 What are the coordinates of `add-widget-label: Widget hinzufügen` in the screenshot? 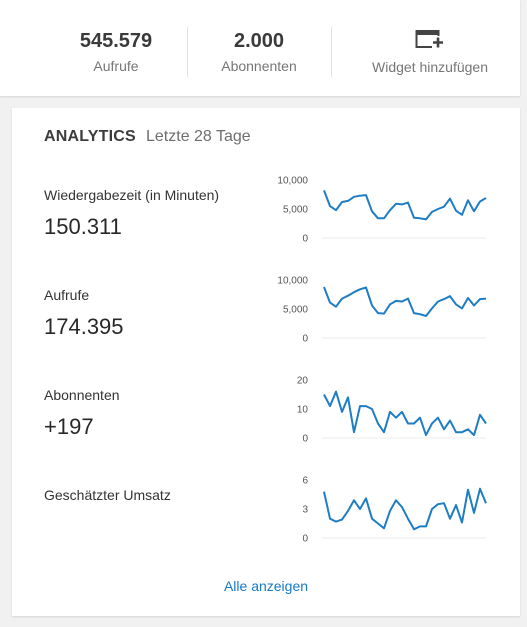 It's located at (430, 67).